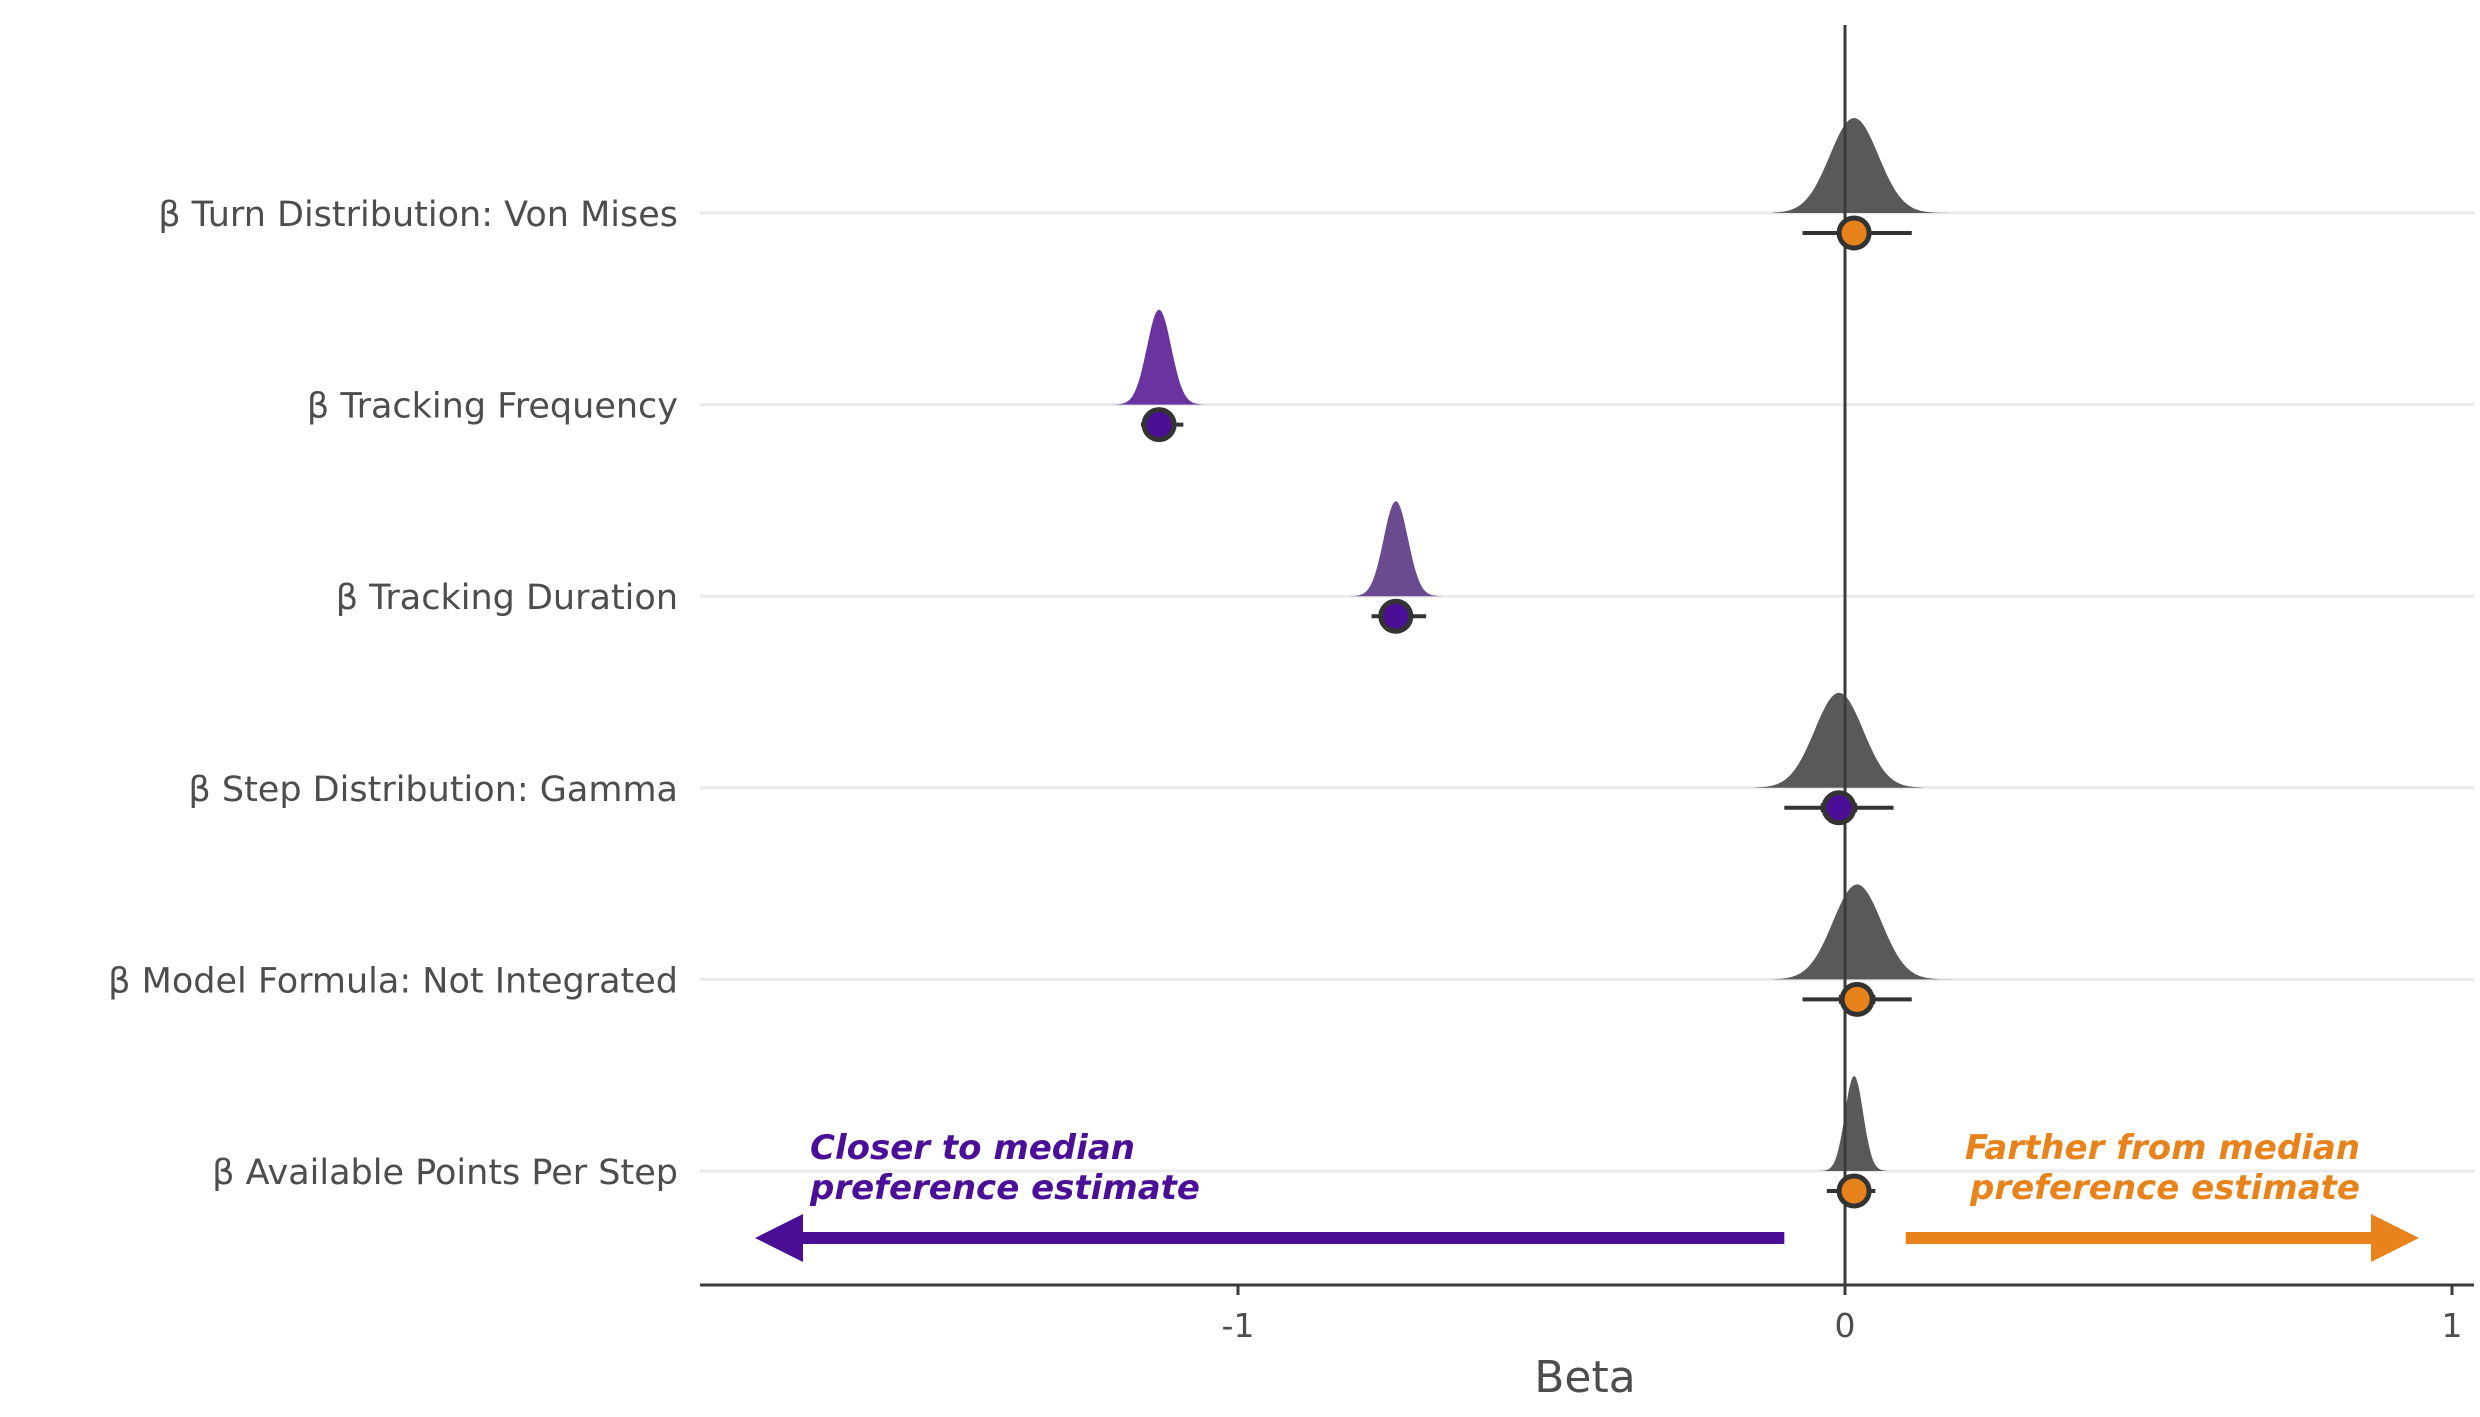 The height and width of the screenshot is (1417, 2480). I want to click on y-axis-label: β Available Points Per Step, so click(445, 1173).